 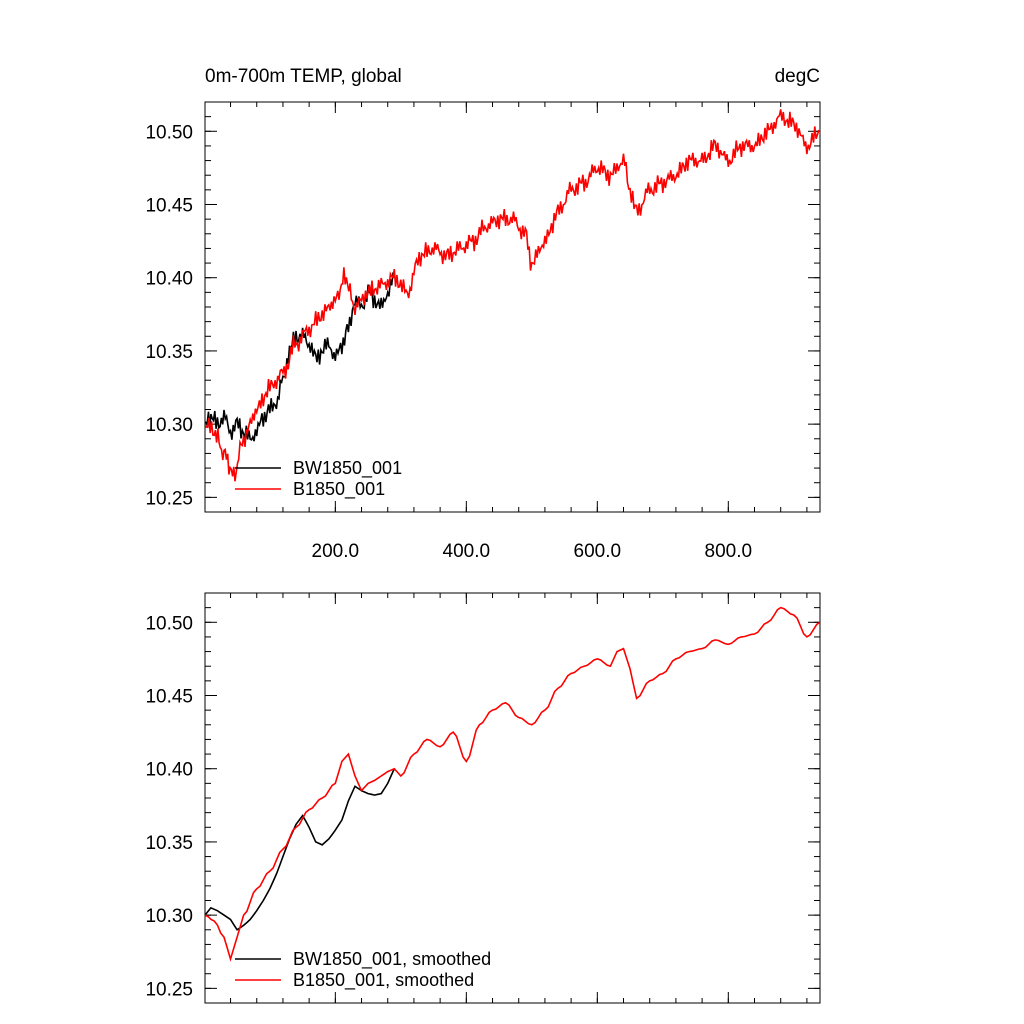 What do you see at coordinates (383, 980) in the screenshot?
I see `legend-entry: B1850_001, smoothed` at bounding box center [383, 980].